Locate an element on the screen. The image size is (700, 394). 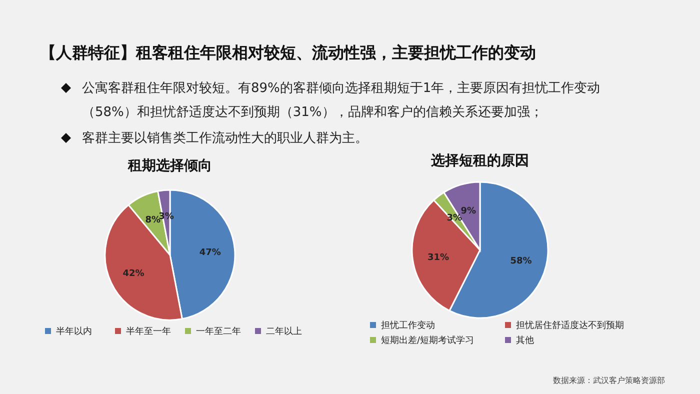
chart-title: 租期选择倾向 is located at coordinates (169, 166).